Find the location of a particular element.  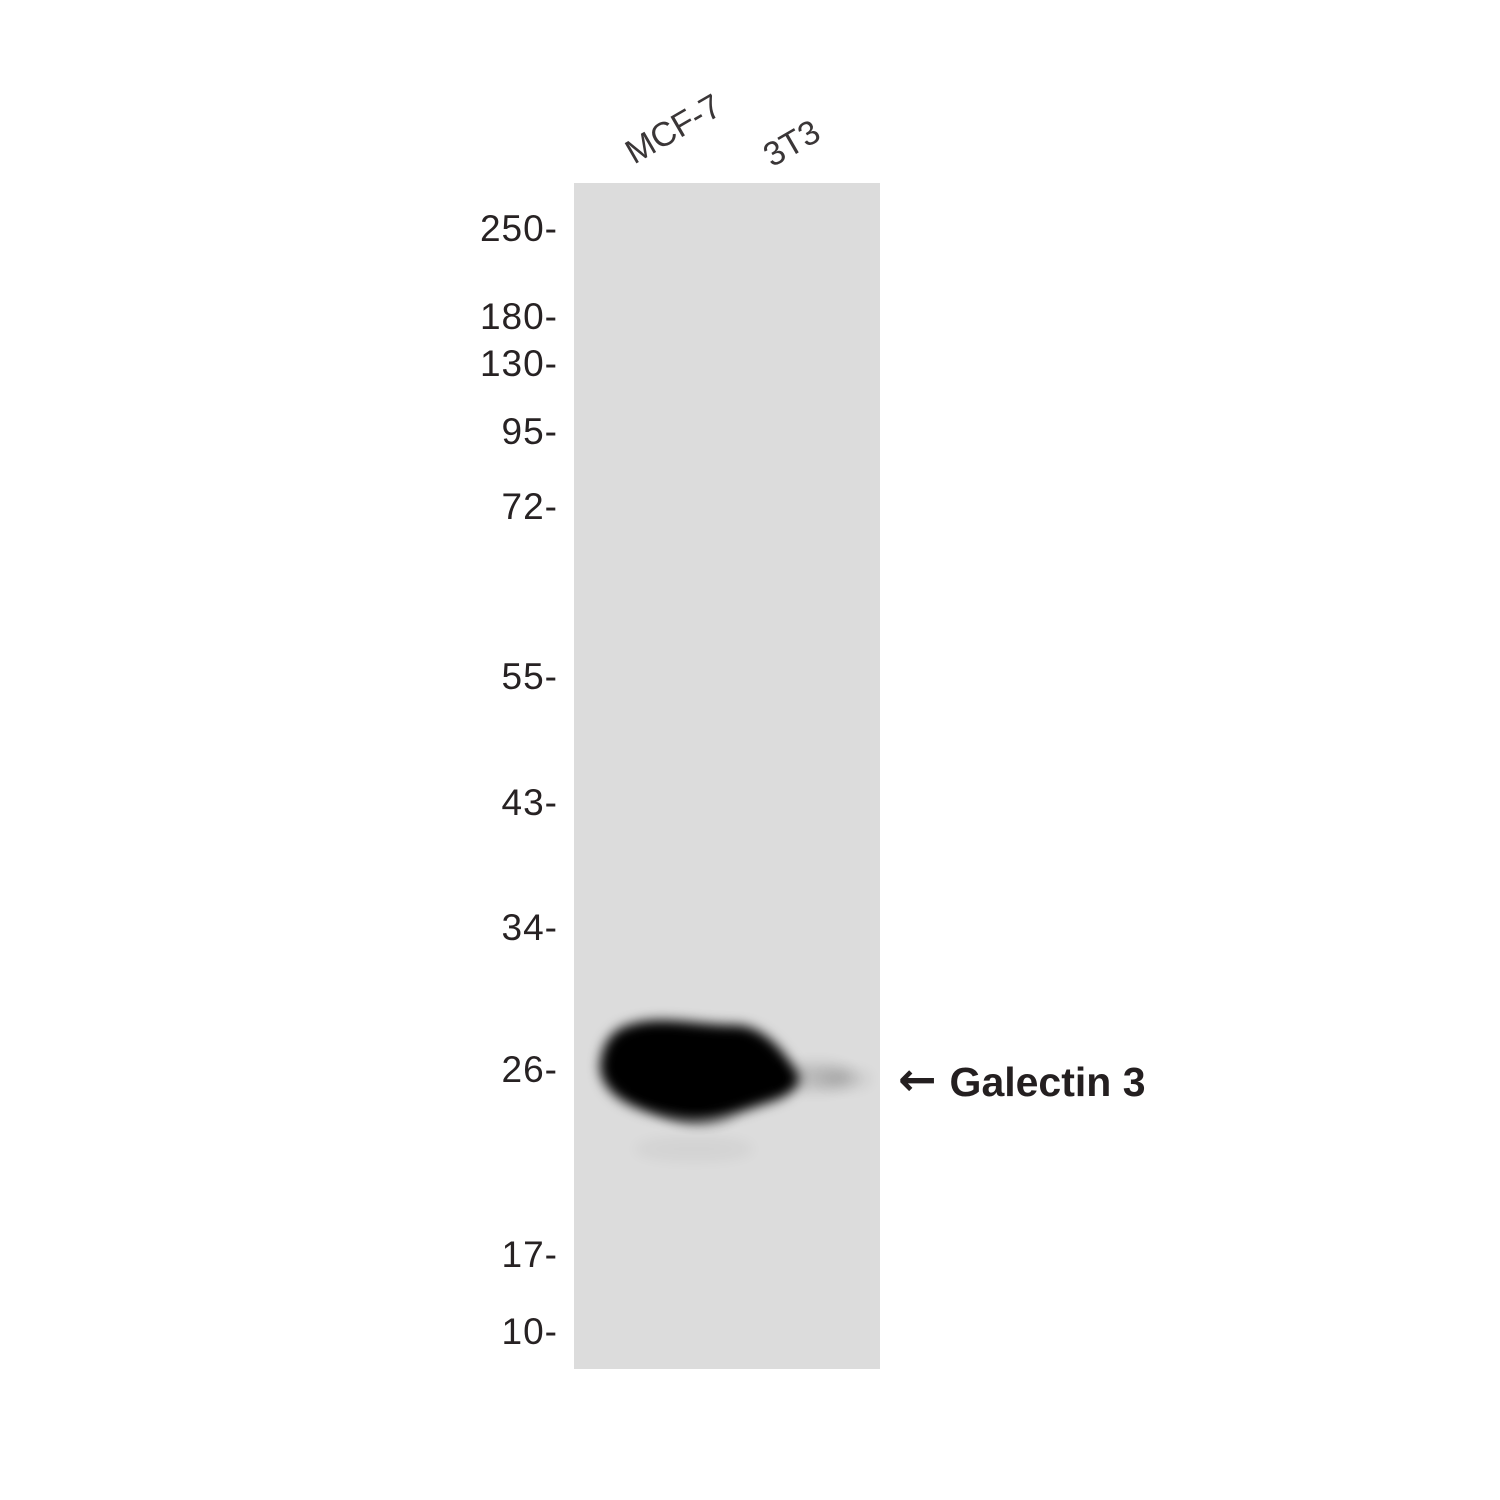

protein-band-svg is located at coordinates (735, 1090).